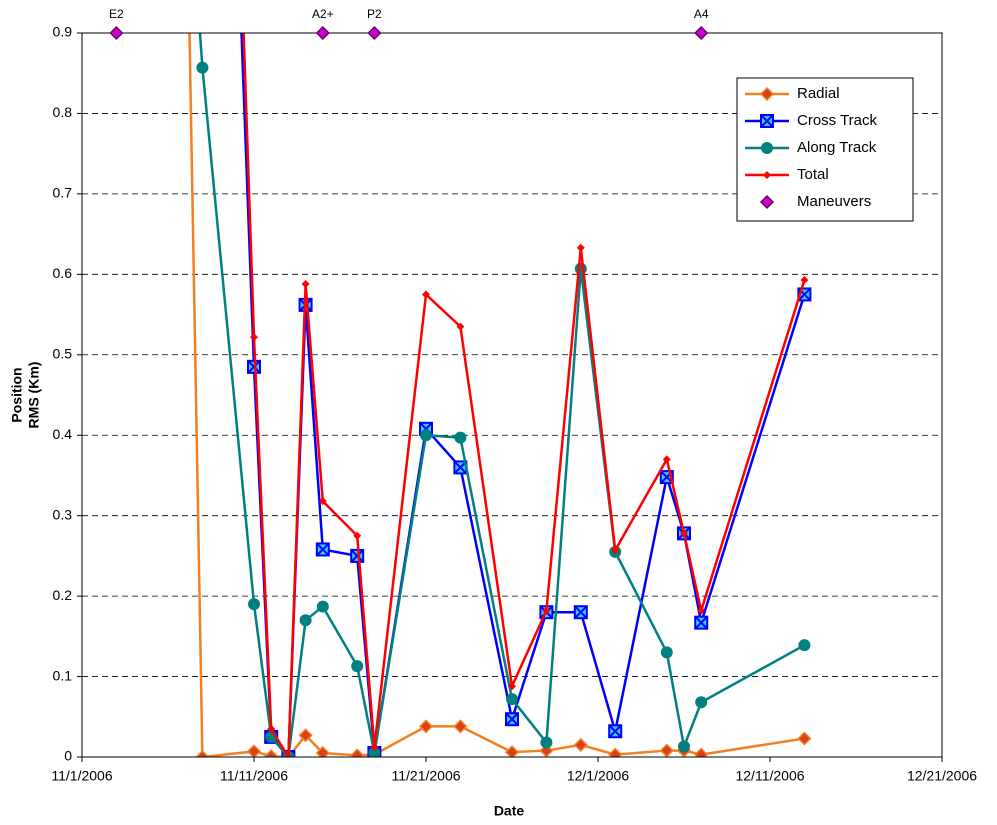  I want to click on annotation: P2, so click(374, 14).